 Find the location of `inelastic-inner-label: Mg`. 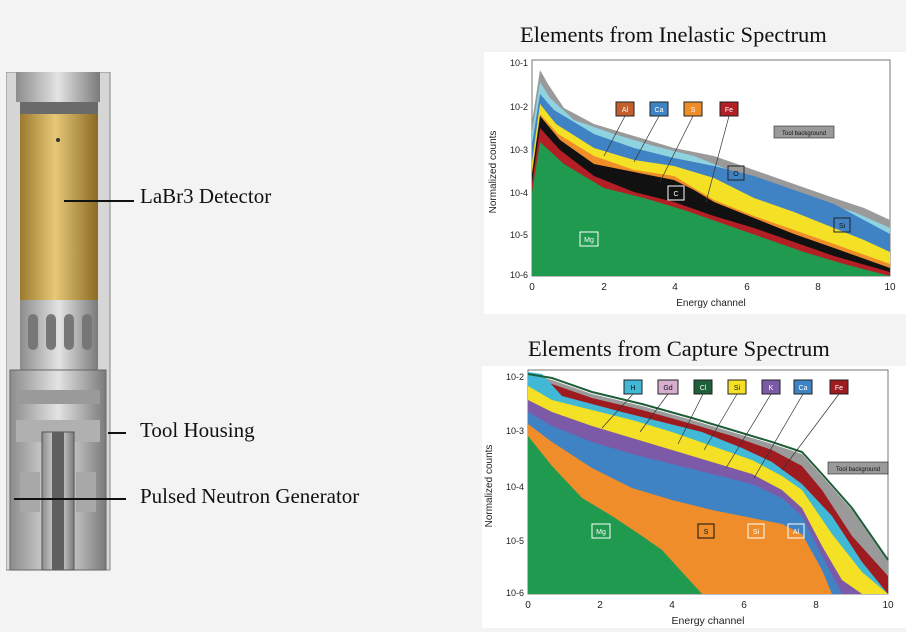

inelastic-inner-label: Mg is located at coordinates (589, 240).